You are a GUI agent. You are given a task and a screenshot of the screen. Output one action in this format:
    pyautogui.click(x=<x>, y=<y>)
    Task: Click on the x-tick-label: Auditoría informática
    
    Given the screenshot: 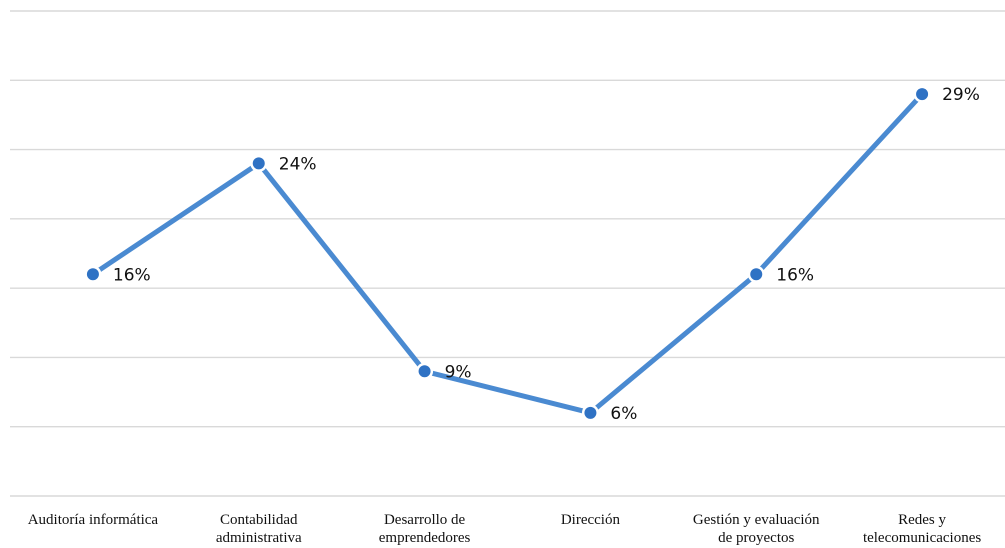 What is the action you would take?
    pyautogui.click(x=93, y=520)
    